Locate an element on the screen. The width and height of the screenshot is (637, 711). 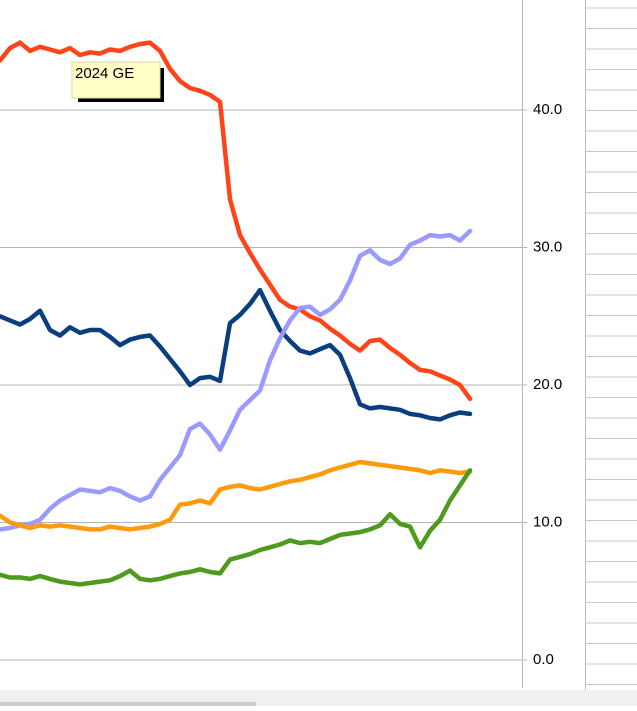
annotation: 2024 GE is located at coordinates (117, 81).